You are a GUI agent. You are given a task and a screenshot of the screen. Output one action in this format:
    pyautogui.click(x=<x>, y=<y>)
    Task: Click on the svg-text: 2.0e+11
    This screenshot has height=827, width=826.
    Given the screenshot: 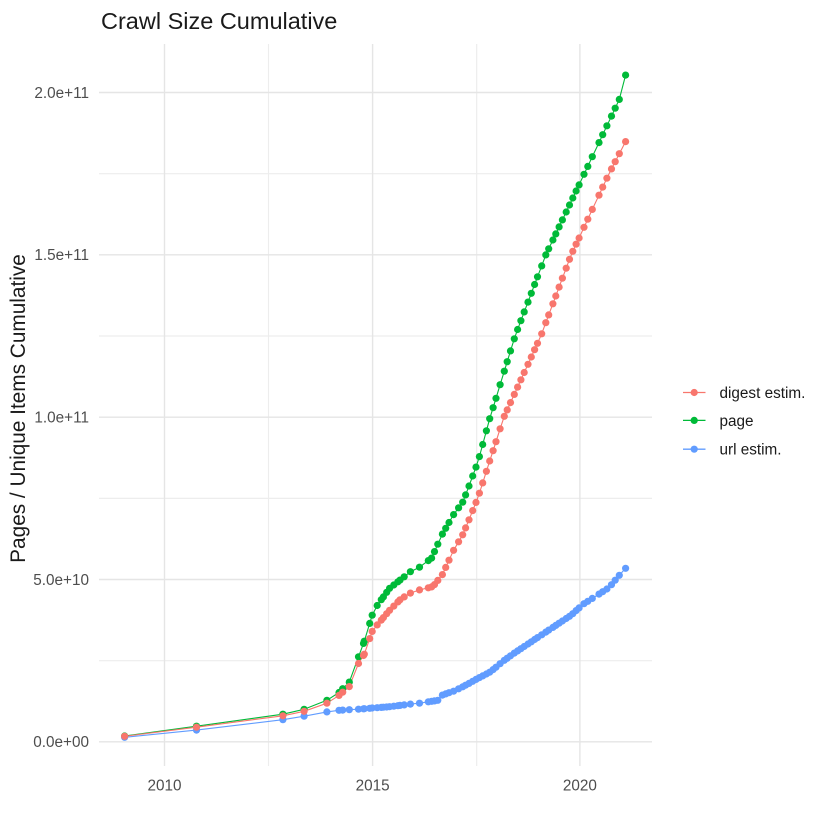 What is the action you would take?
    pyautogui.click(x=61, y=93)
    